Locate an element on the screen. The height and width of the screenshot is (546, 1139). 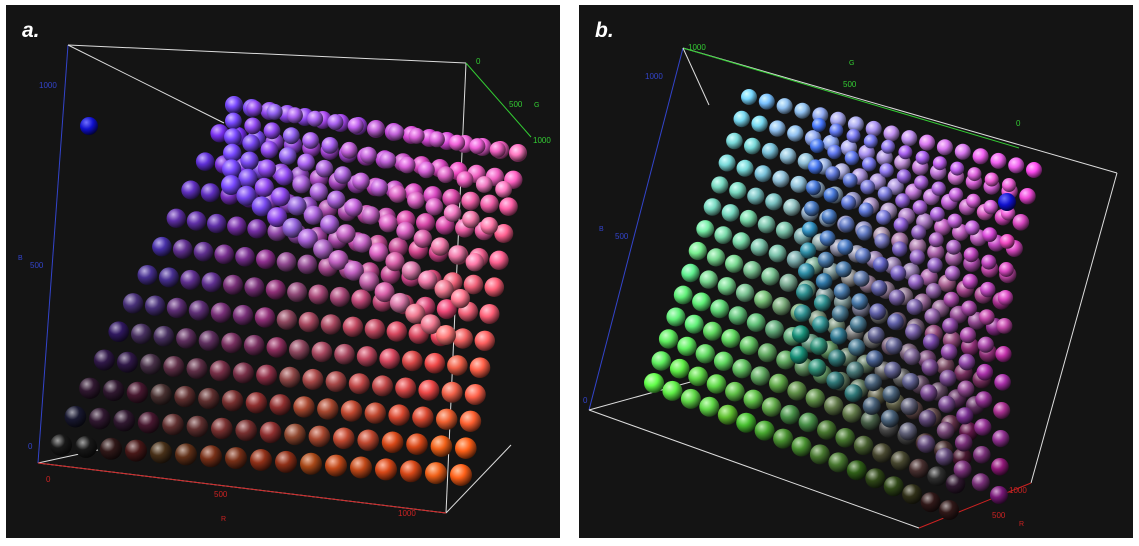
g-tick-2-b: 0 is located at coordinates (1018, 123).